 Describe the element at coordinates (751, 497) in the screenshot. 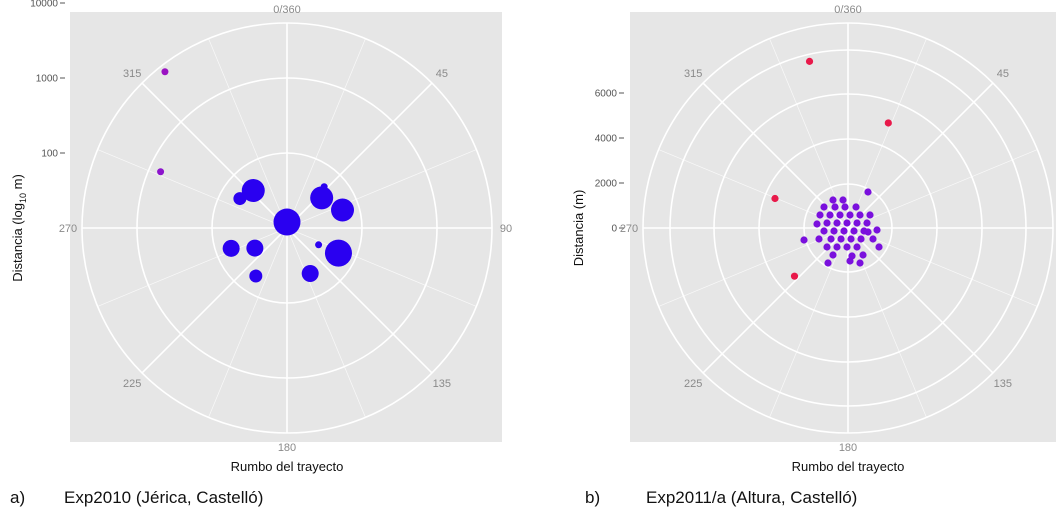

I see `caption-b: Exp2011/a (Altura, Castelló)` at that location.